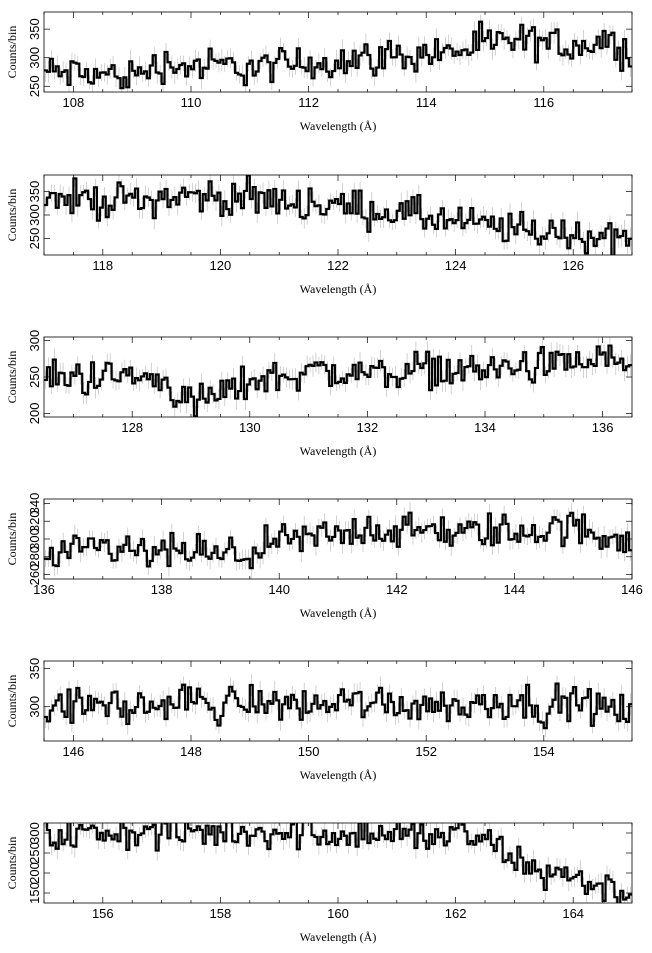  Describe the element at coordinates (221, 913) in the screenshot. I see `x-tick-label: 158` at that location.